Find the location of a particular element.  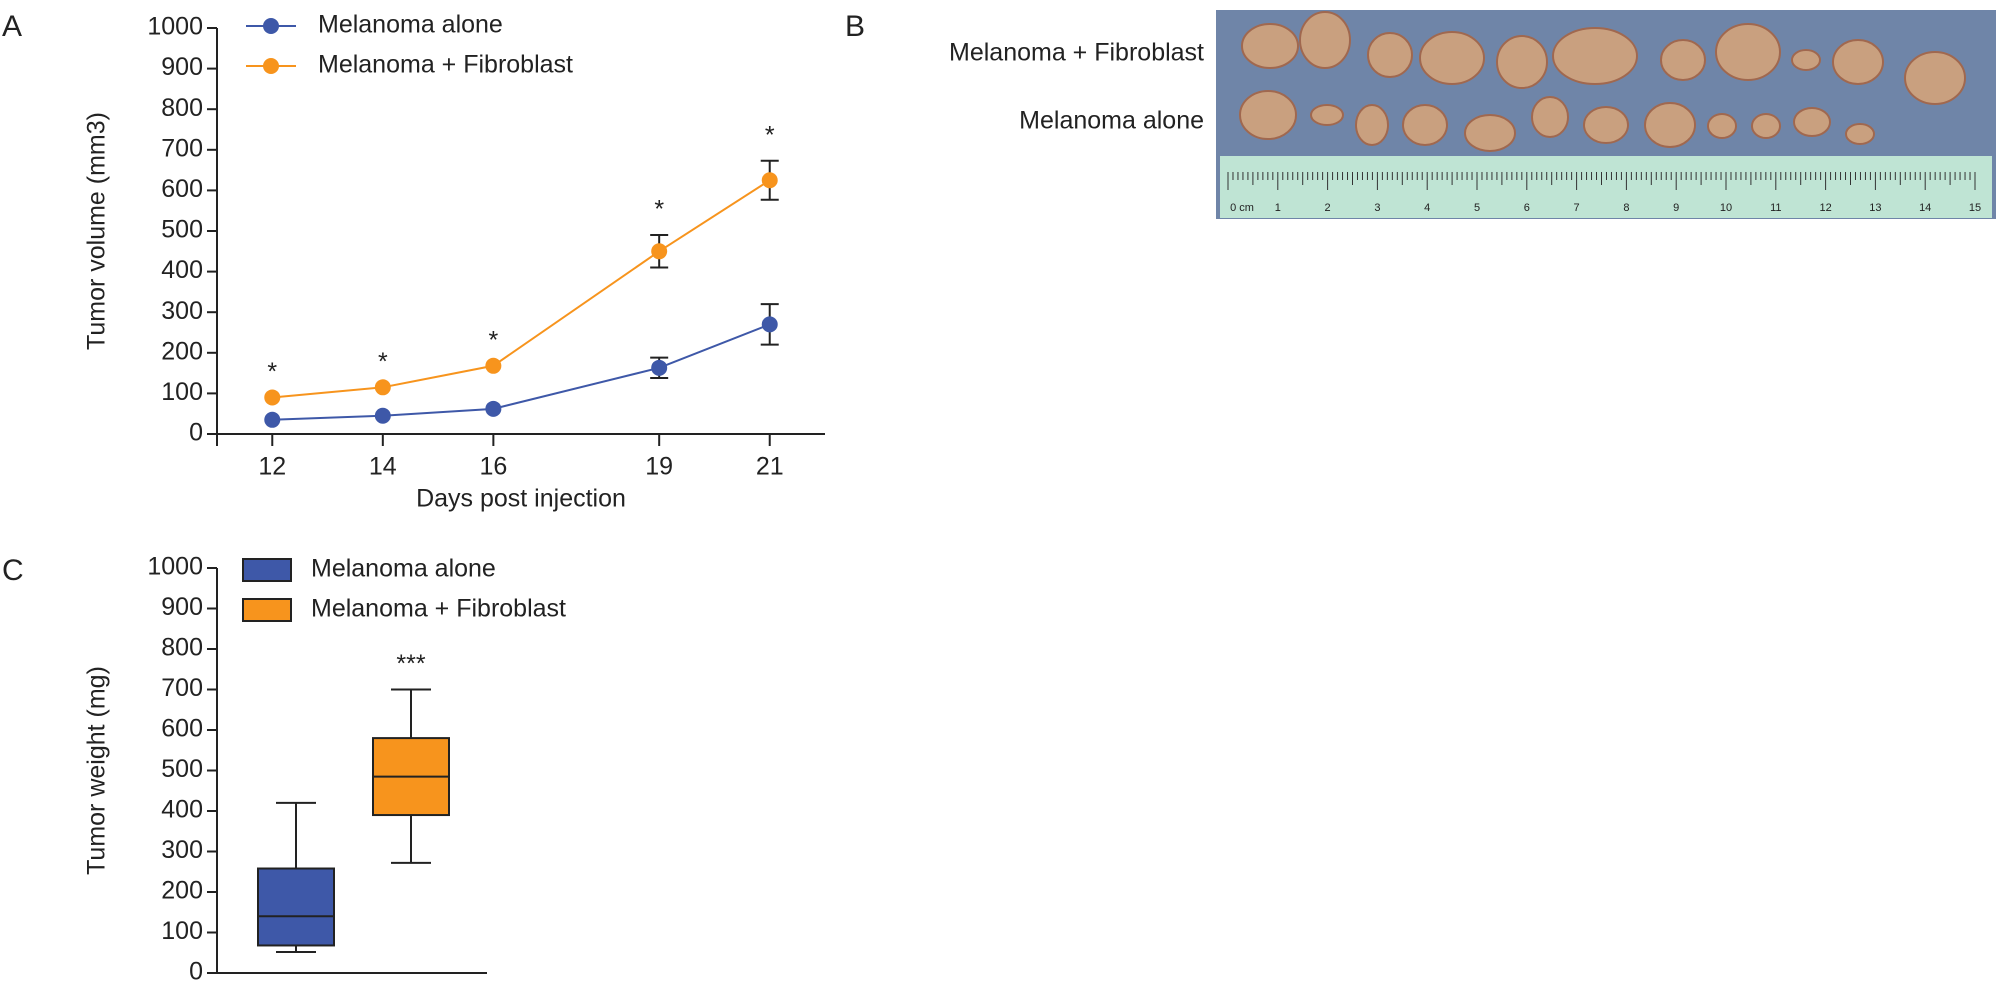

x-tick-label: 12 is located at coordinates (272, 467).